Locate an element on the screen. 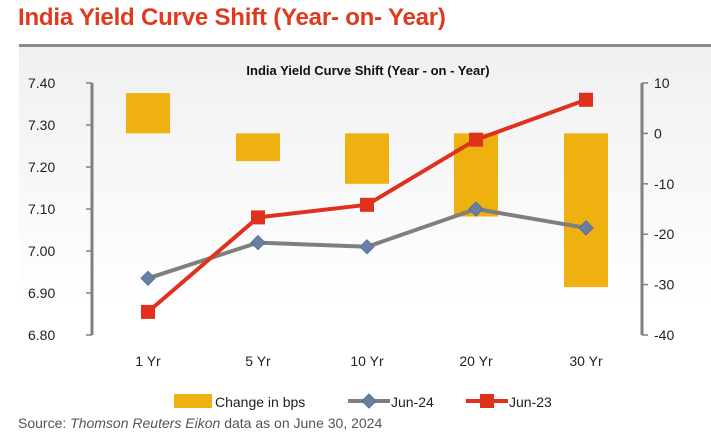 Image resolution: width=711 pixels, height=446 pixels. x-axis-label: 10 Yr is located at coordinates (367, 361).